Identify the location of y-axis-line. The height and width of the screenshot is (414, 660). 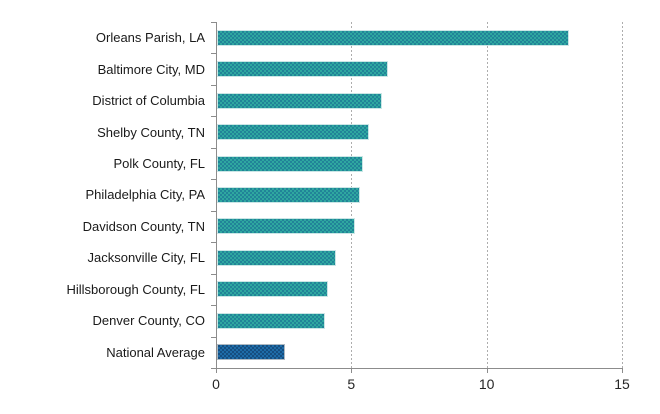
(216, 195).